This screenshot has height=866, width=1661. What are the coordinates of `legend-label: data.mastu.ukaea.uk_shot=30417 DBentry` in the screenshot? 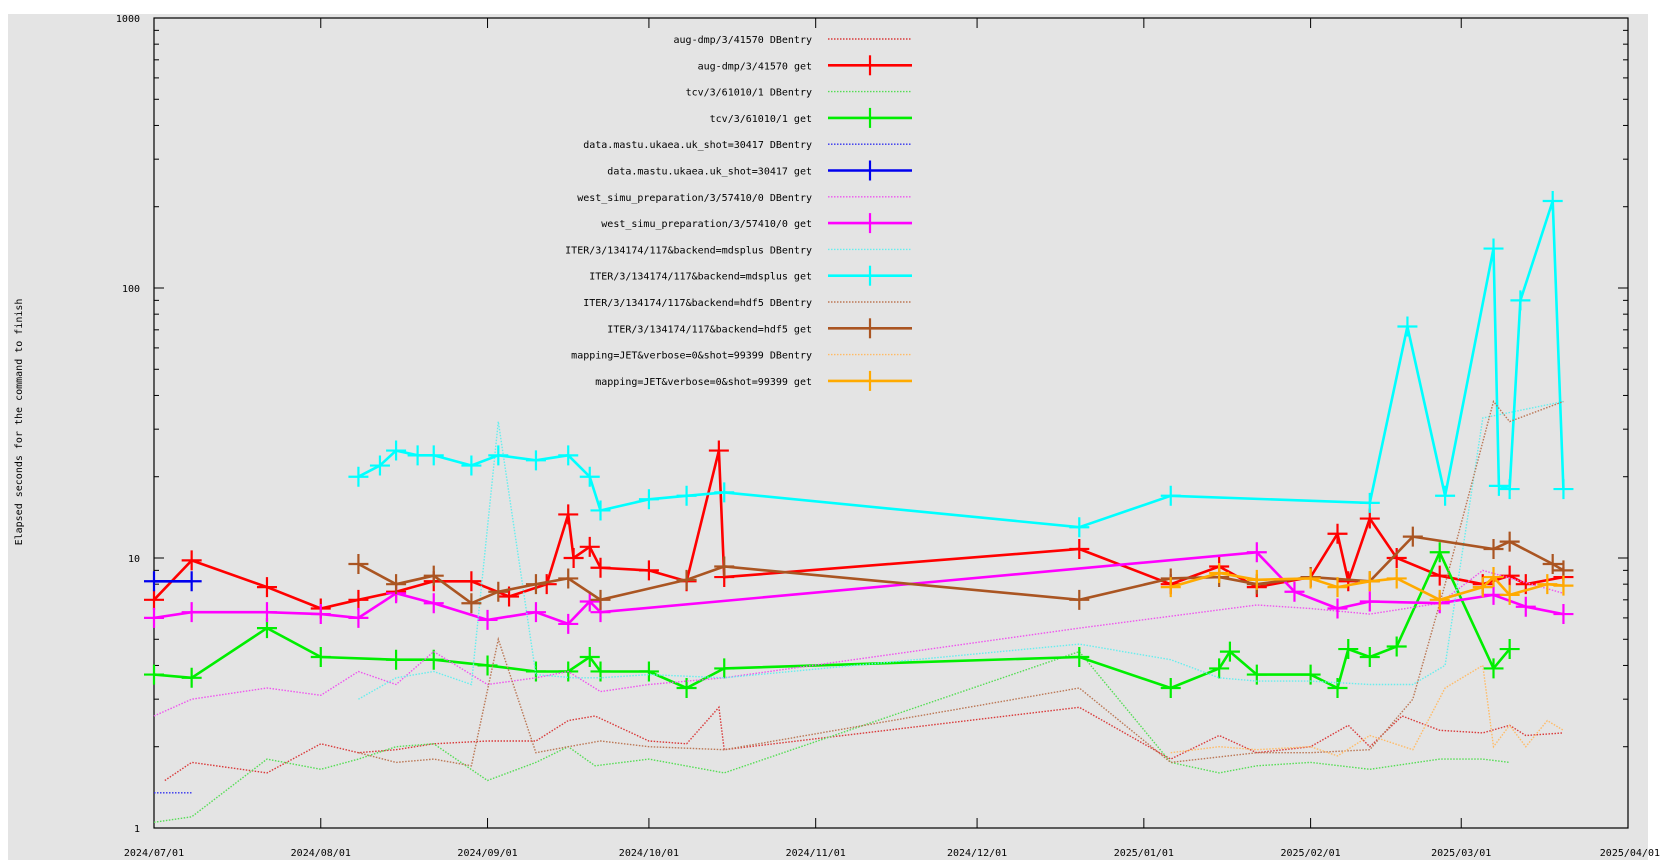 It's located at (697, 145).